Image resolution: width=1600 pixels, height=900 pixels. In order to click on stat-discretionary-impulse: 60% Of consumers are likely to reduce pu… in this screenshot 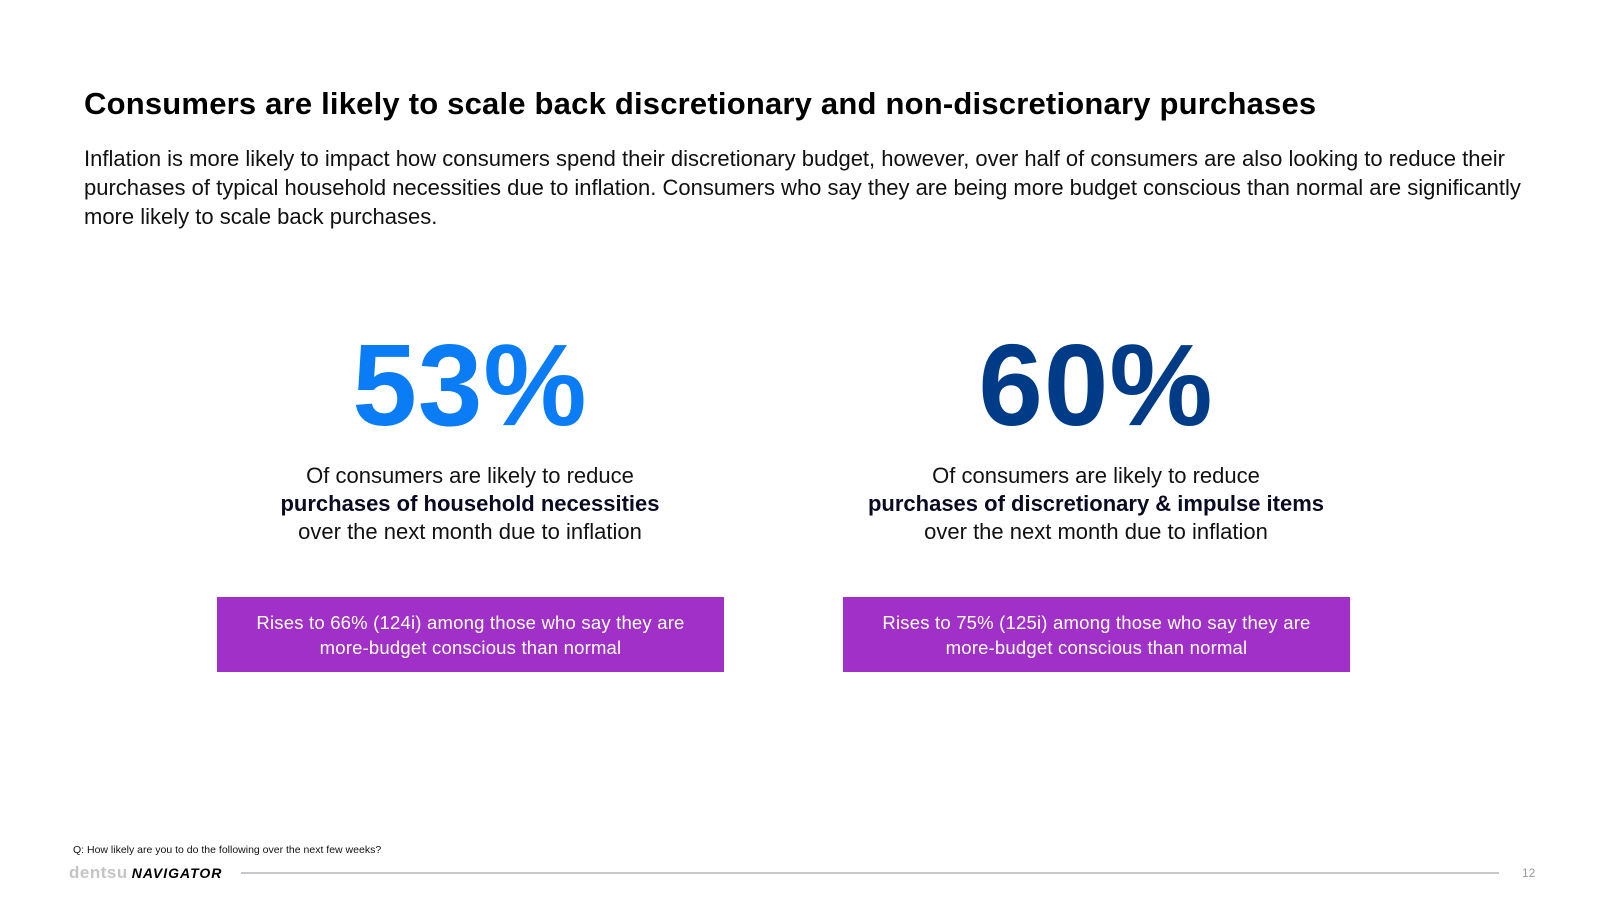, I will do `click(1096, 435)`.